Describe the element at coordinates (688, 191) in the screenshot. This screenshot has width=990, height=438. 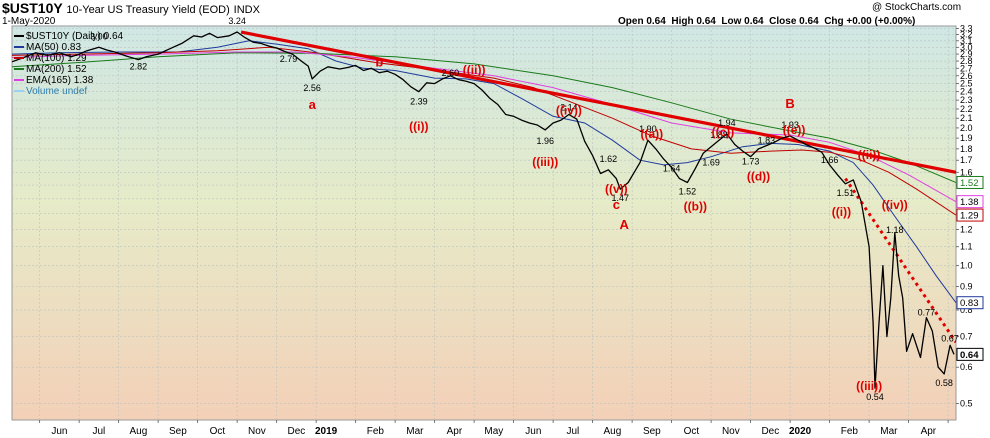
I see `value-label: 1.52` at that location.